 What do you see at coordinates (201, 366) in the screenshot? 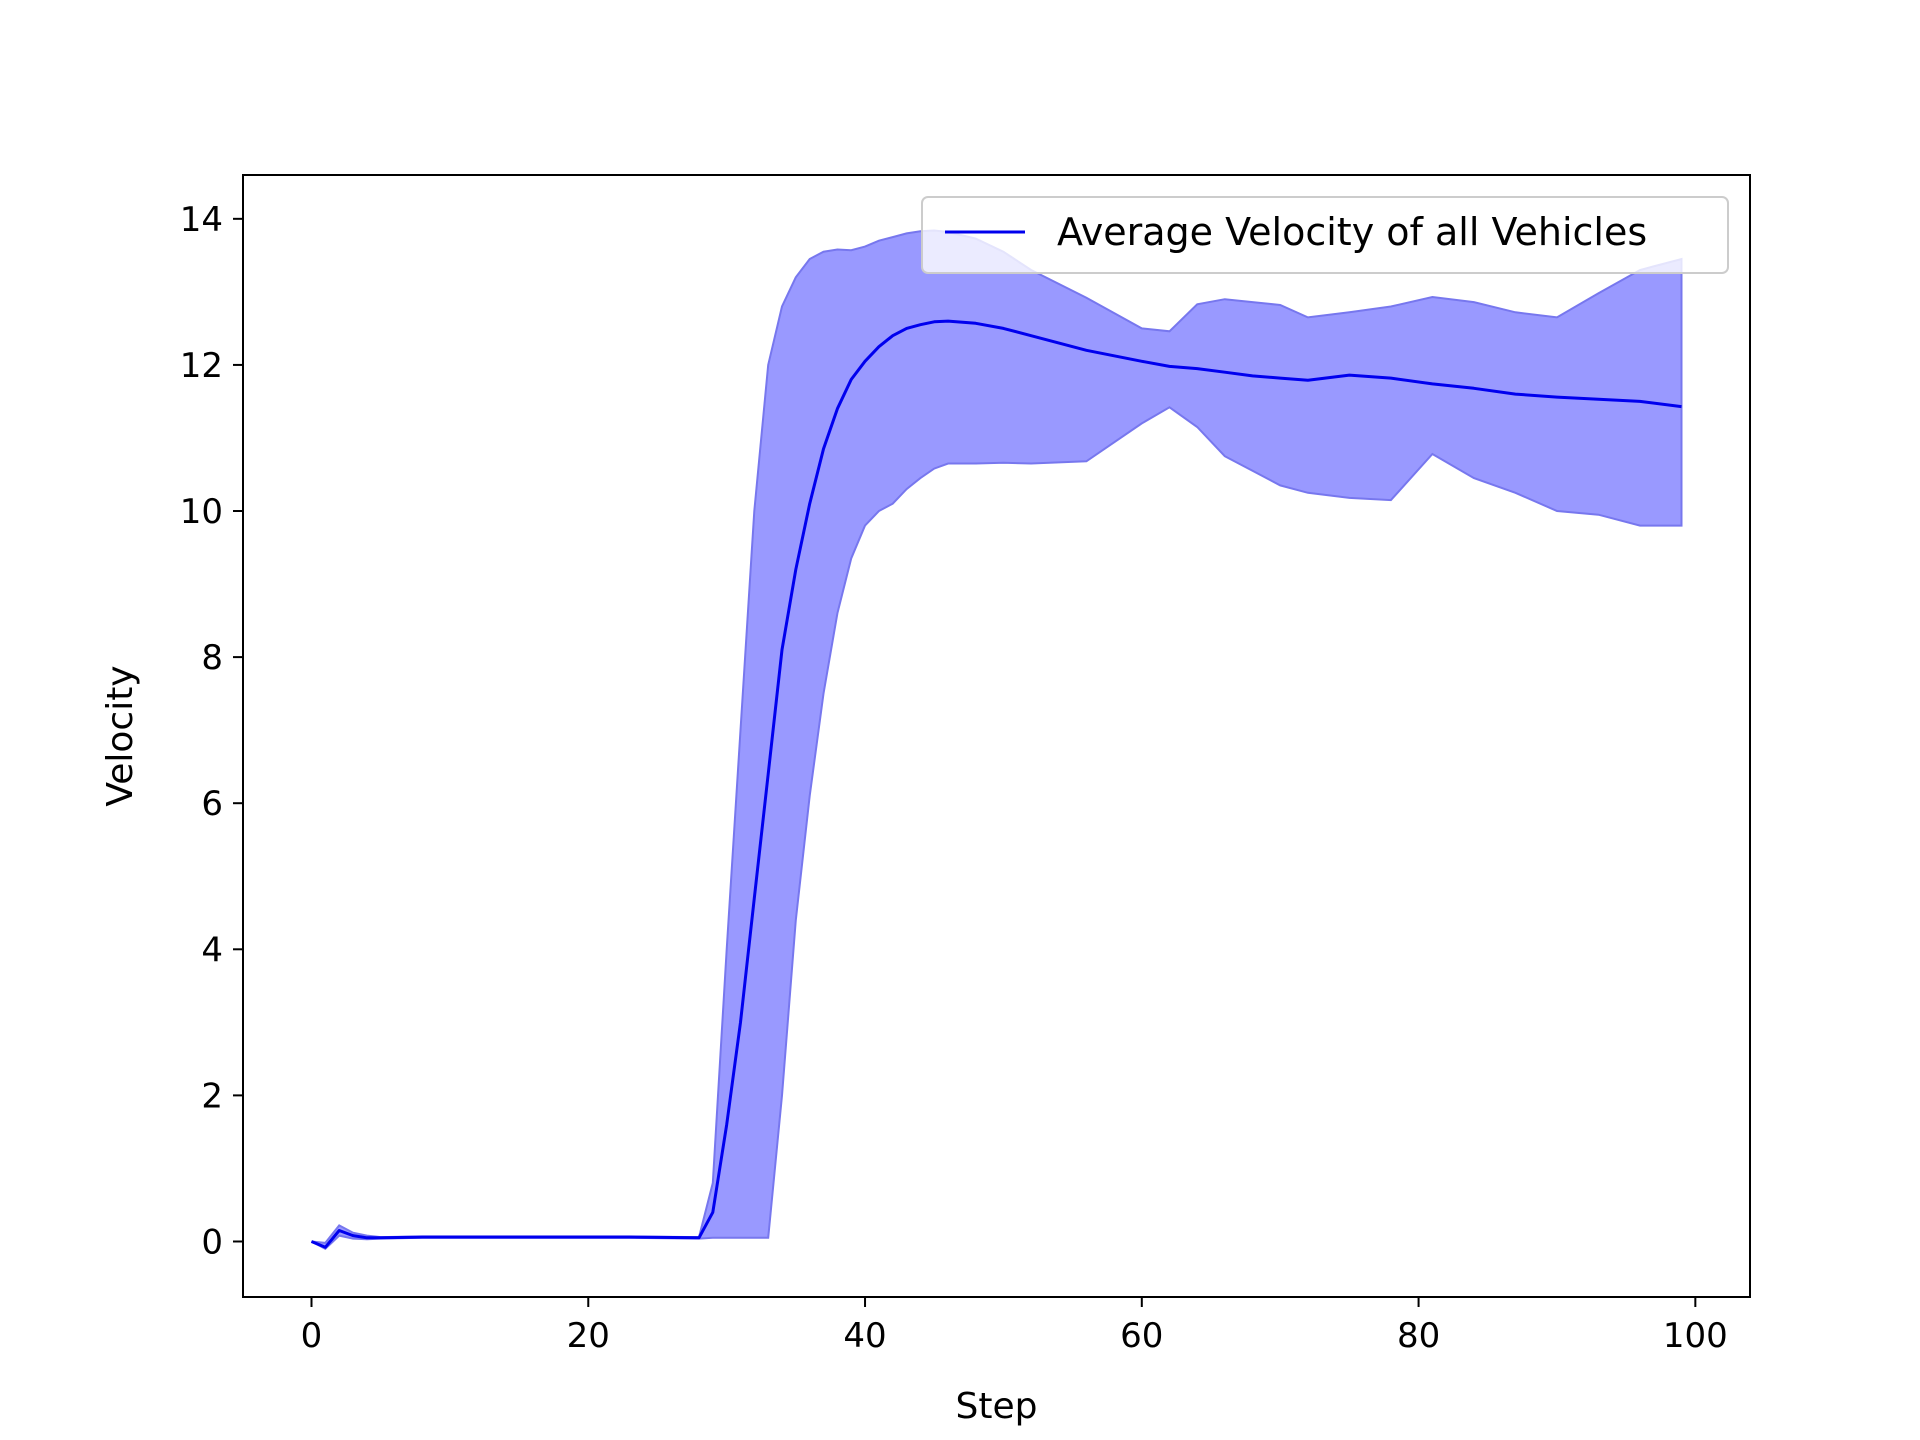
I see `y-tick-label: 12` at bounding box center [201, 366].